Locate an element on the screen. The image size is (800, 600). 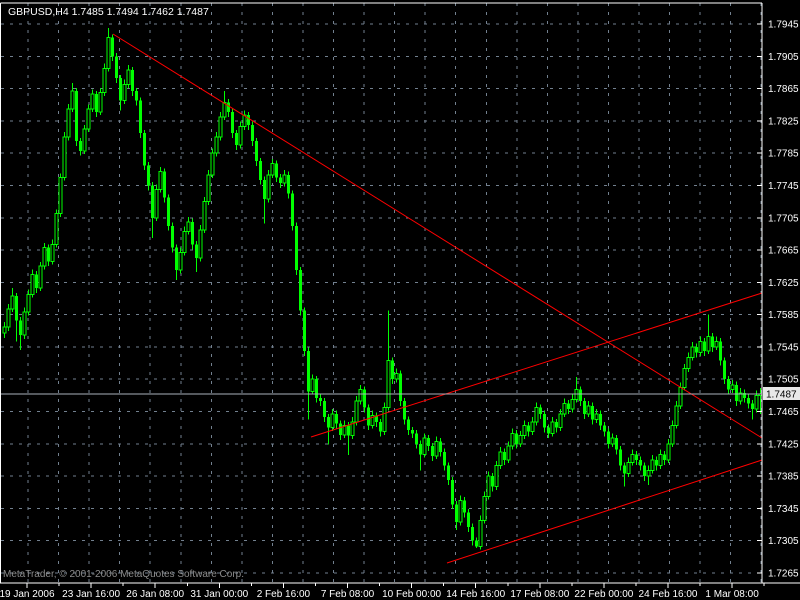
time-axis-label: 17 Feb 08:00 is located at coordinates (539, 594).